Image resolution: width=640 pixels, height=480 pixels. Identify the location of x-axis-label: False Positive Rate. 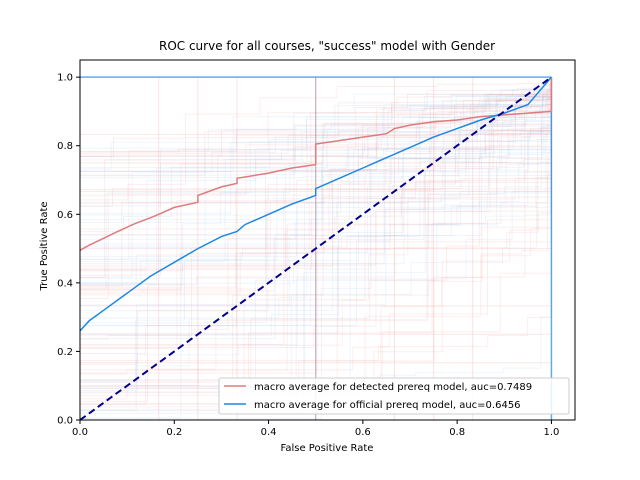
(327, 448).